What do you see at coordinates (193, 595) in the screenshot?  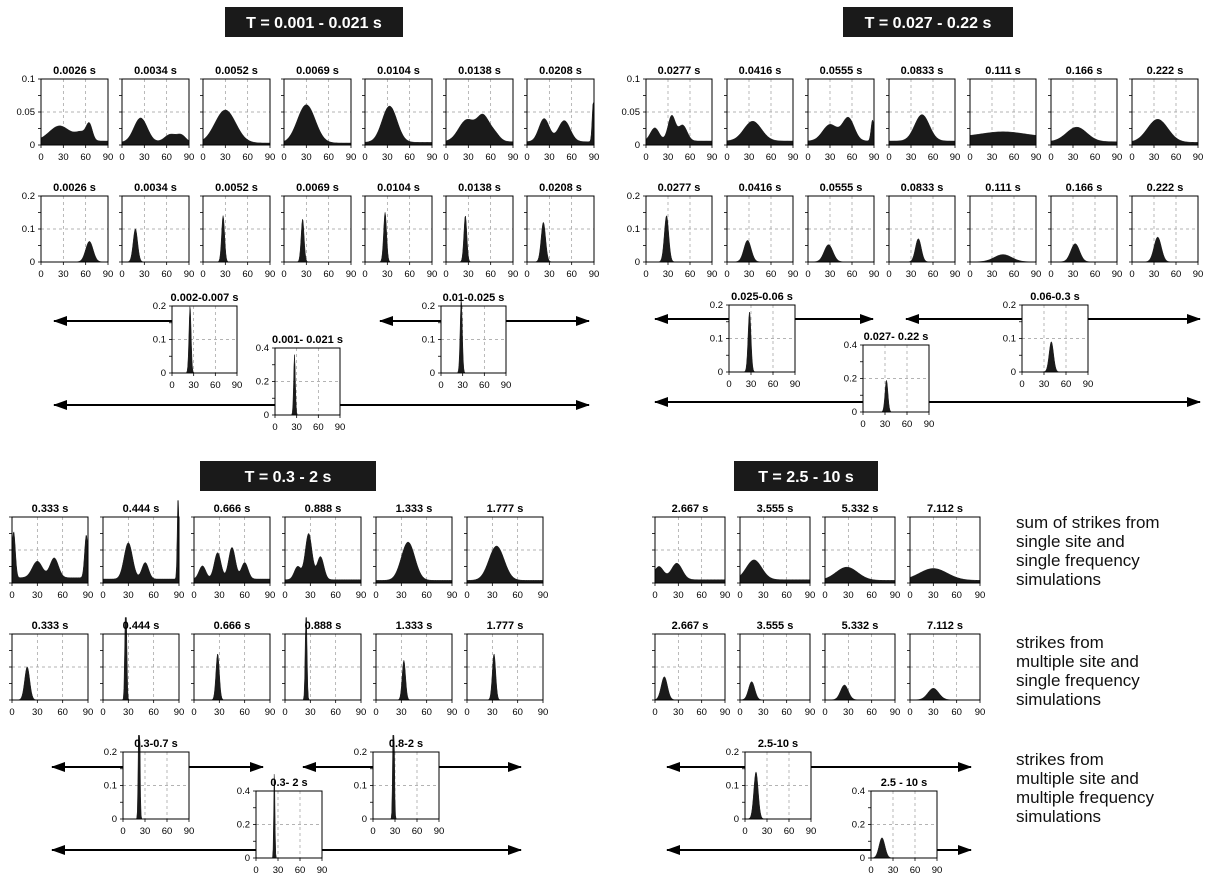 I see `panel-single-site-3-3-xtick-label: 0` at bounding box center [193, 595].